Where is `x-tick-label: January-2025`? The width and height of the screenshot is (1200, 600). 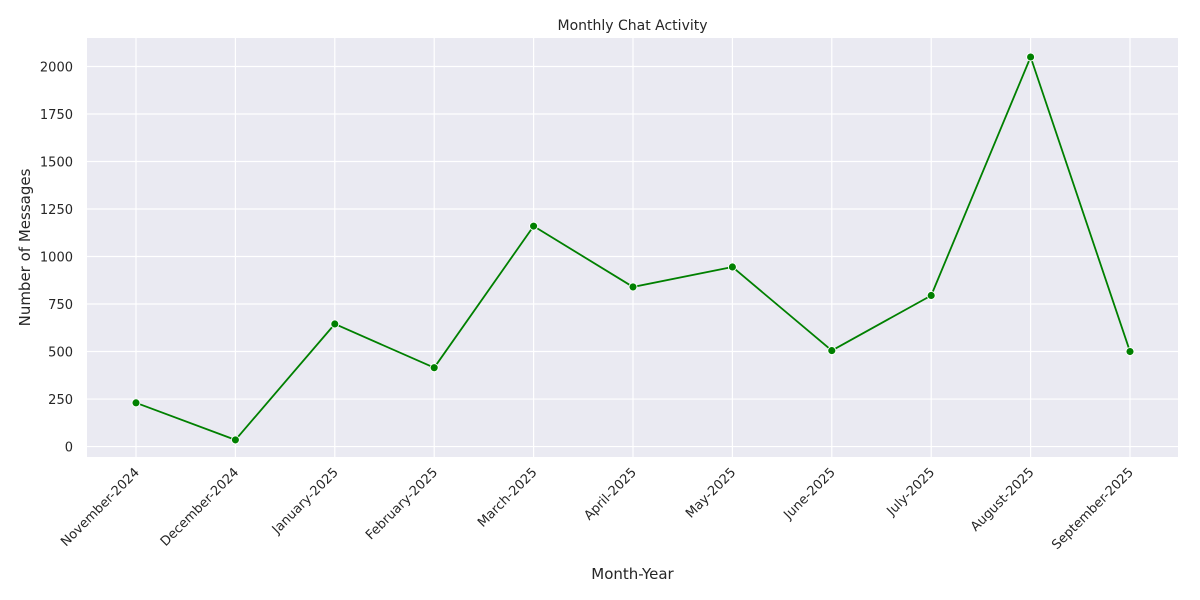 x-tick-label: January-2025 is located at coordinates (305, 501).